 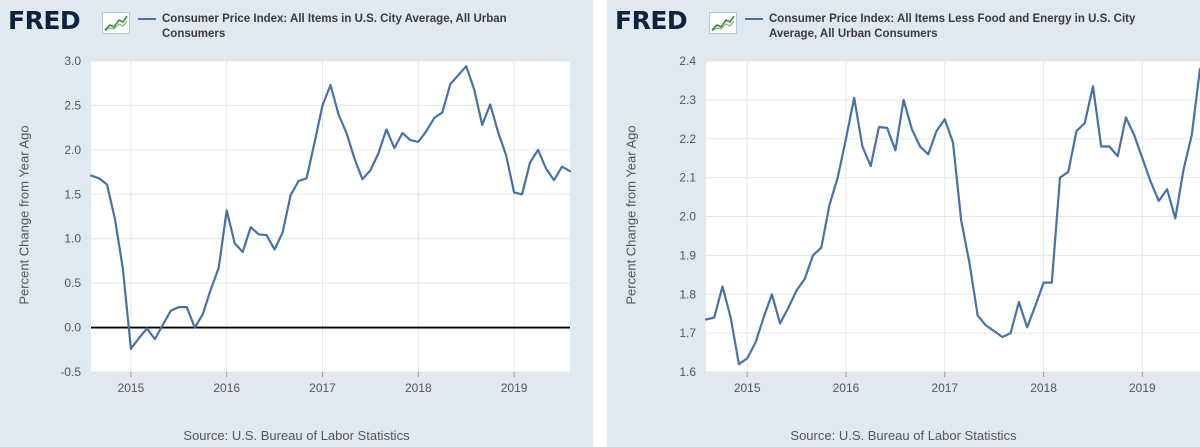 What do you see at coordinates (72, 105) in the screenshot?
I see `y-tick-label: 2.5` at bounding box center [72, 105].